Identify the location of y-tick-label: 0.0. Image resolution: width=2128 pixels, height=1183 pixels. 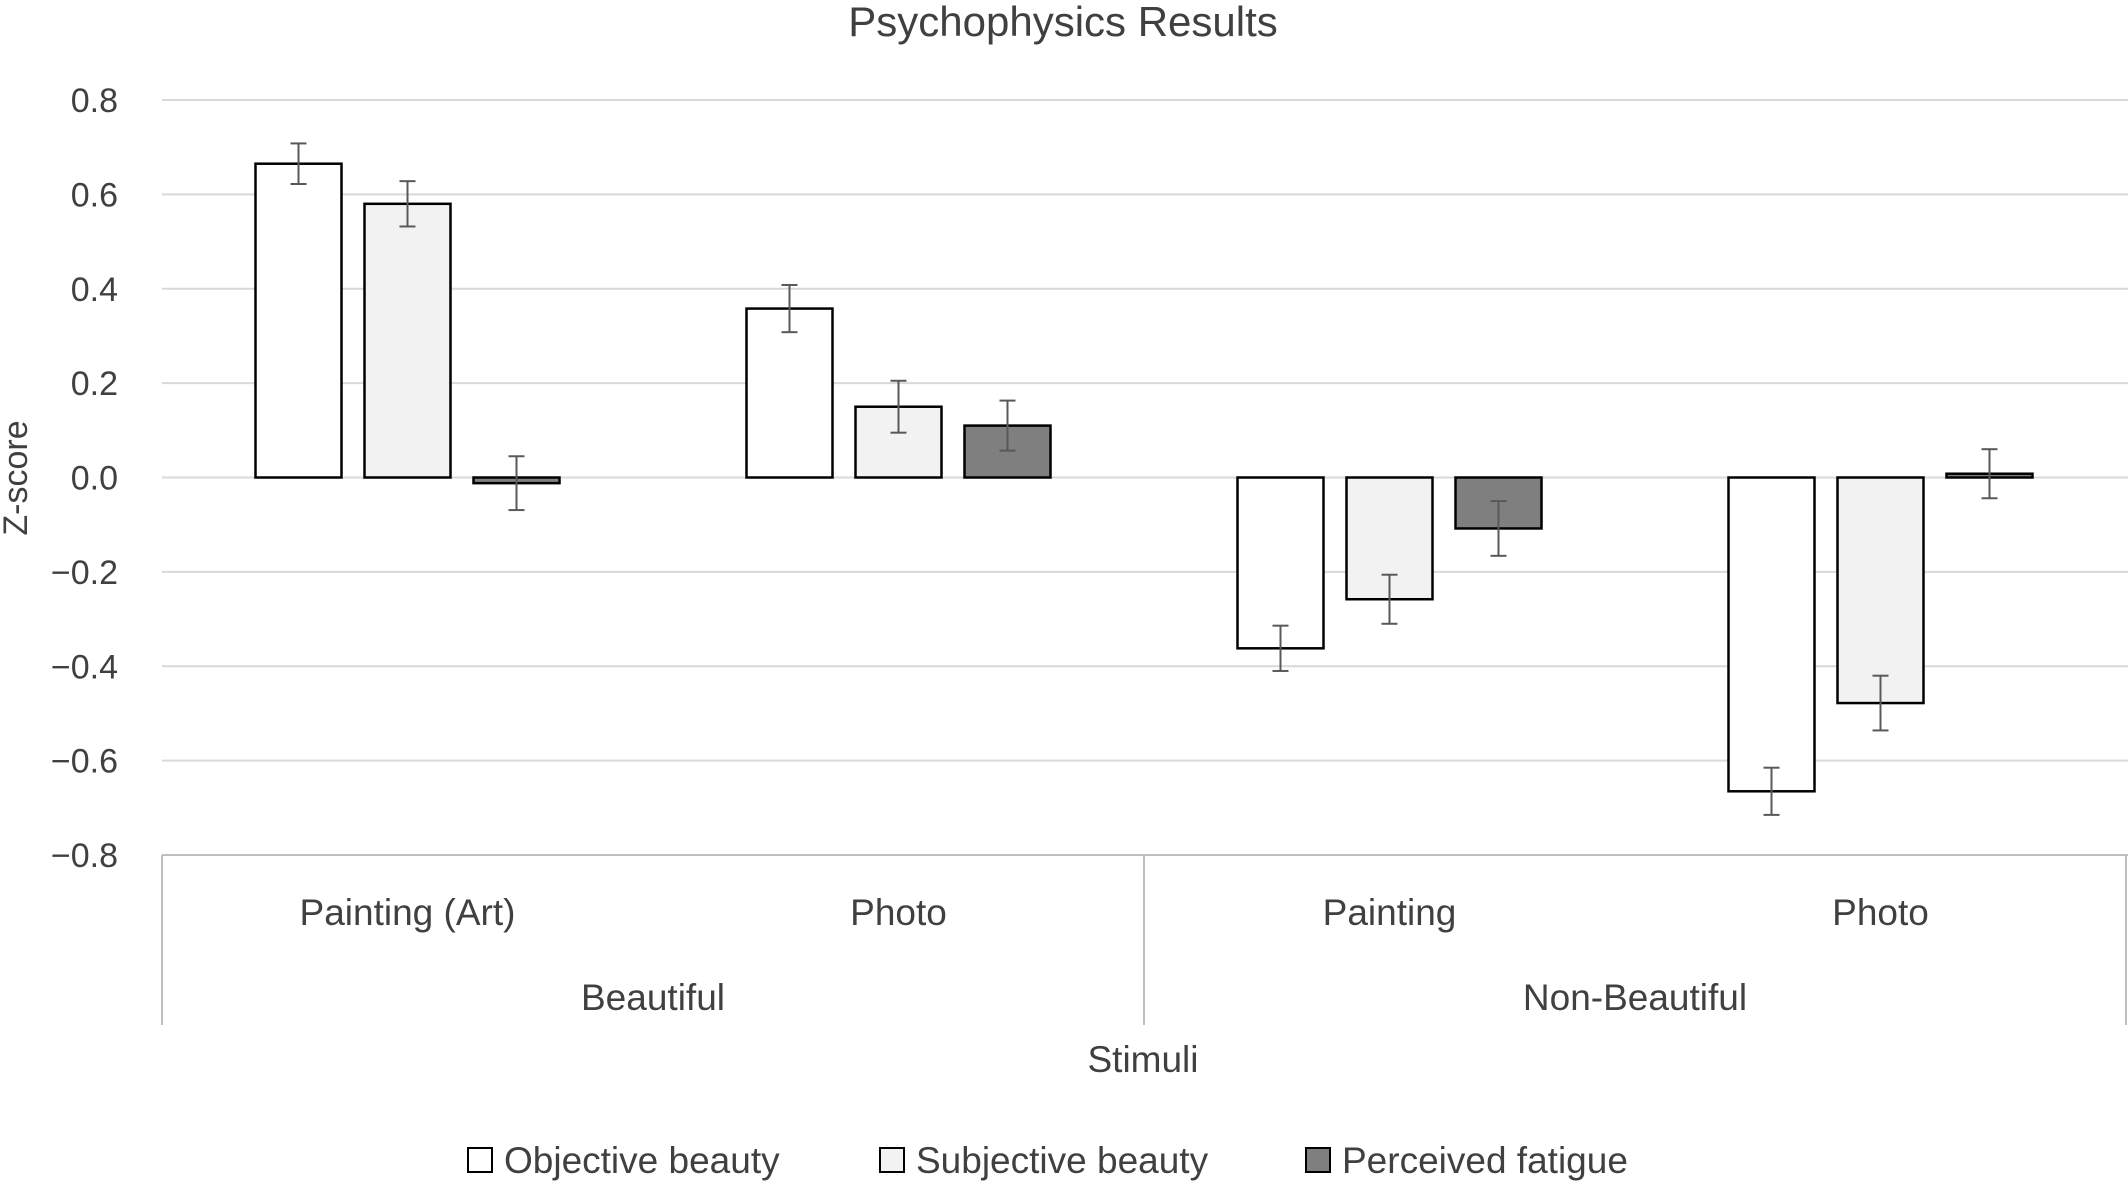
(94, 479).